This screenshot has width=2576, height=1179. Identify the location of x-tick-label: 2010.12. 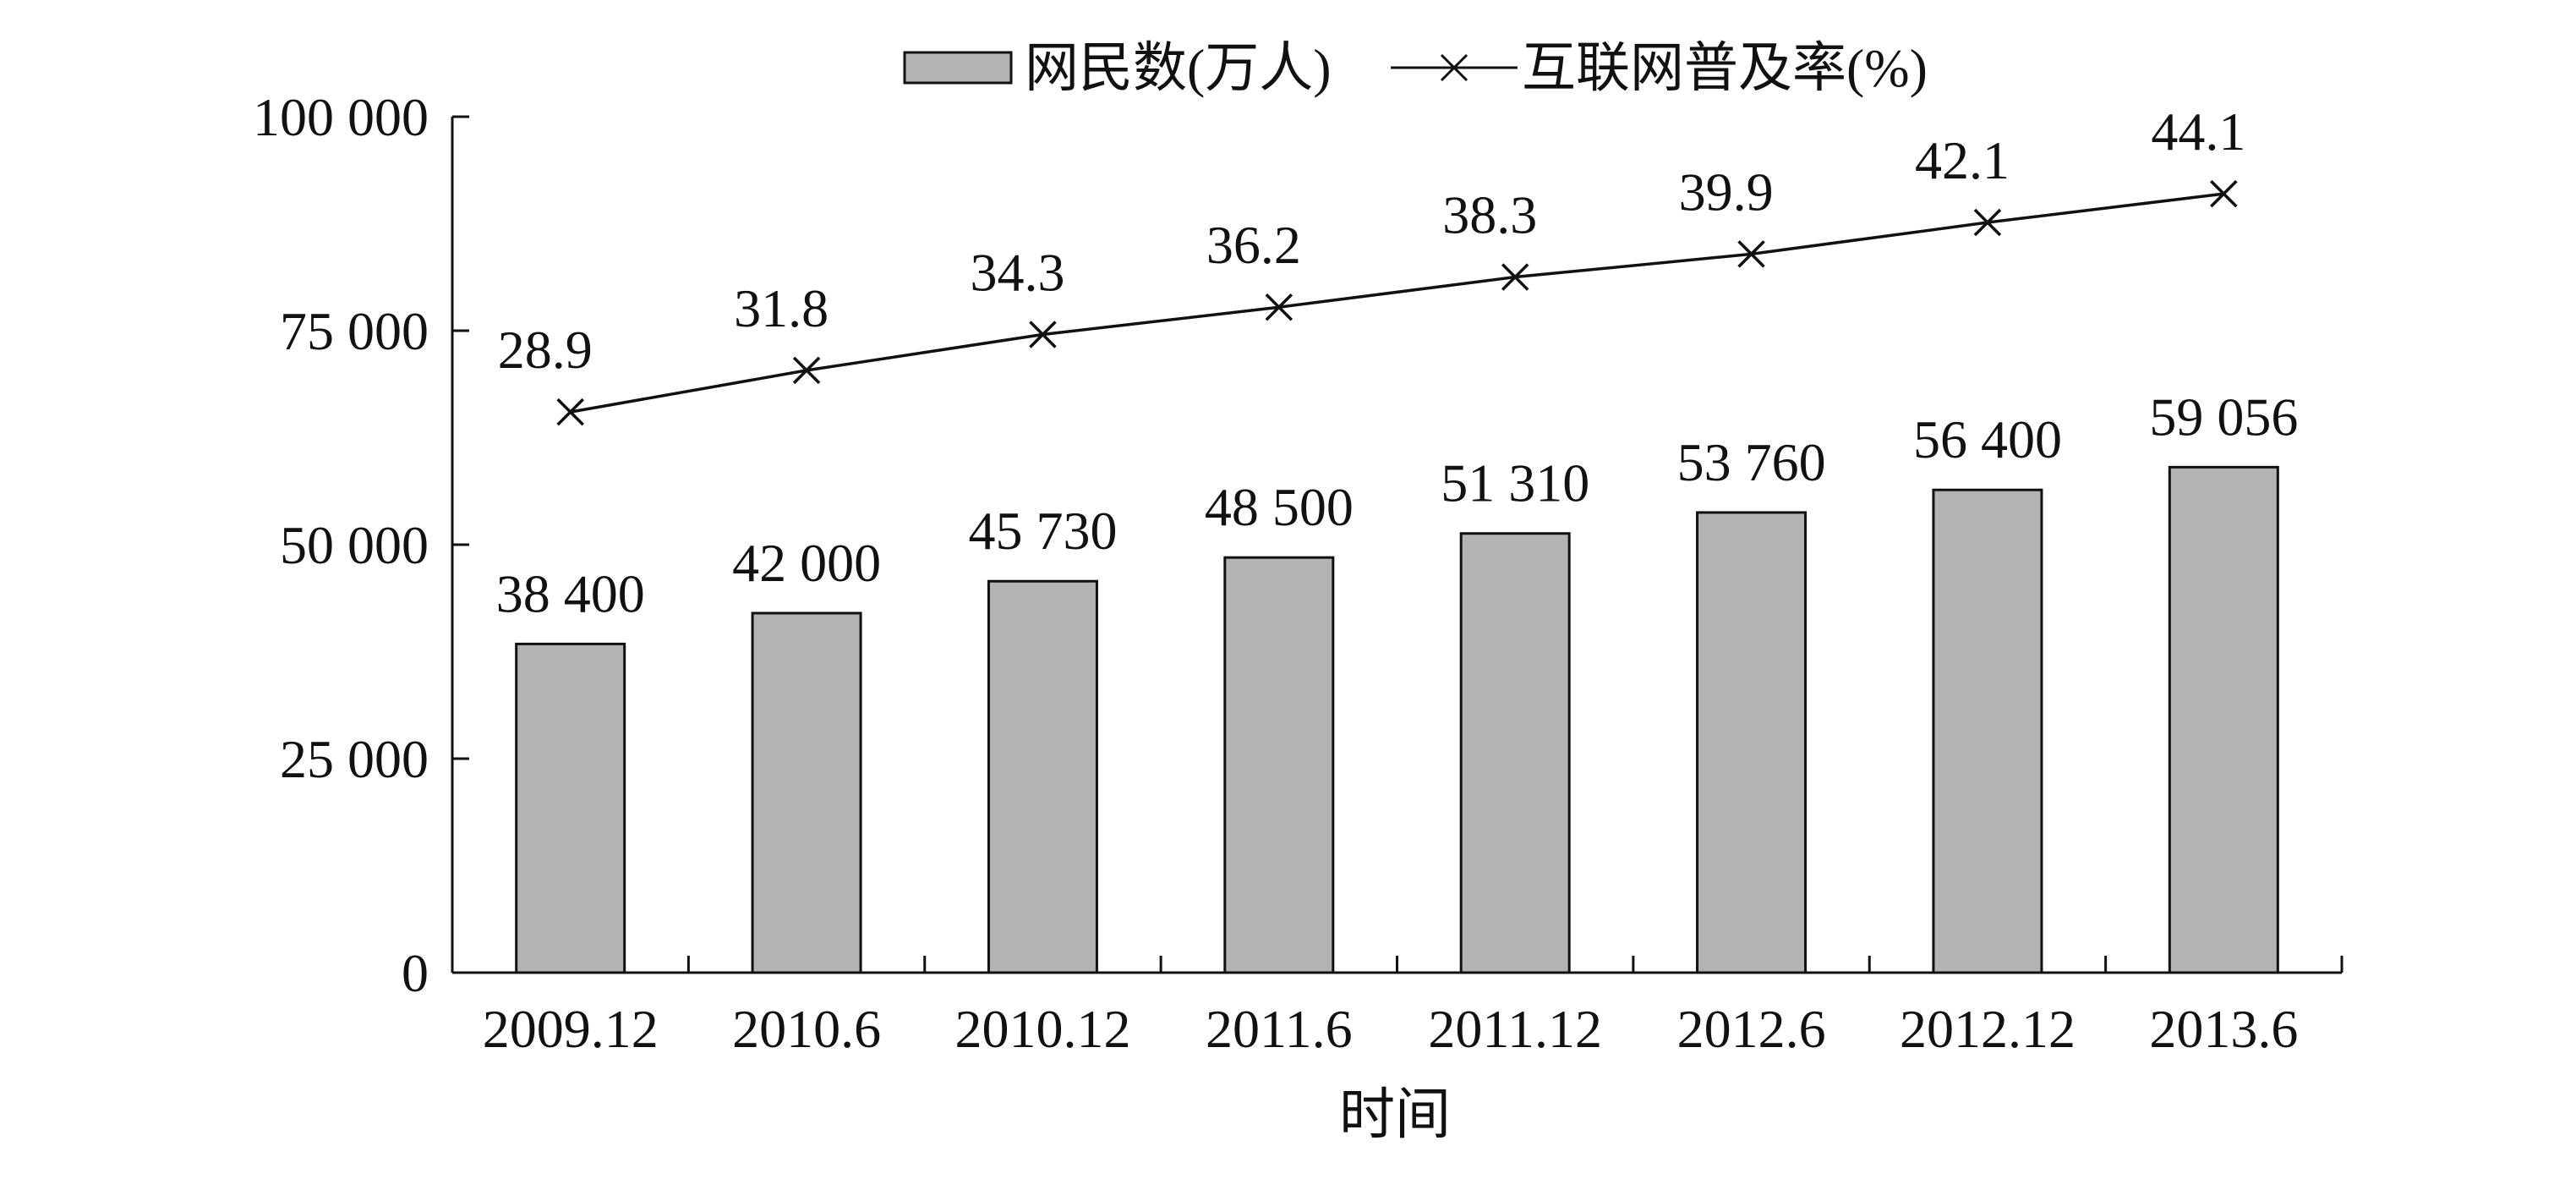
(1042, 1029).